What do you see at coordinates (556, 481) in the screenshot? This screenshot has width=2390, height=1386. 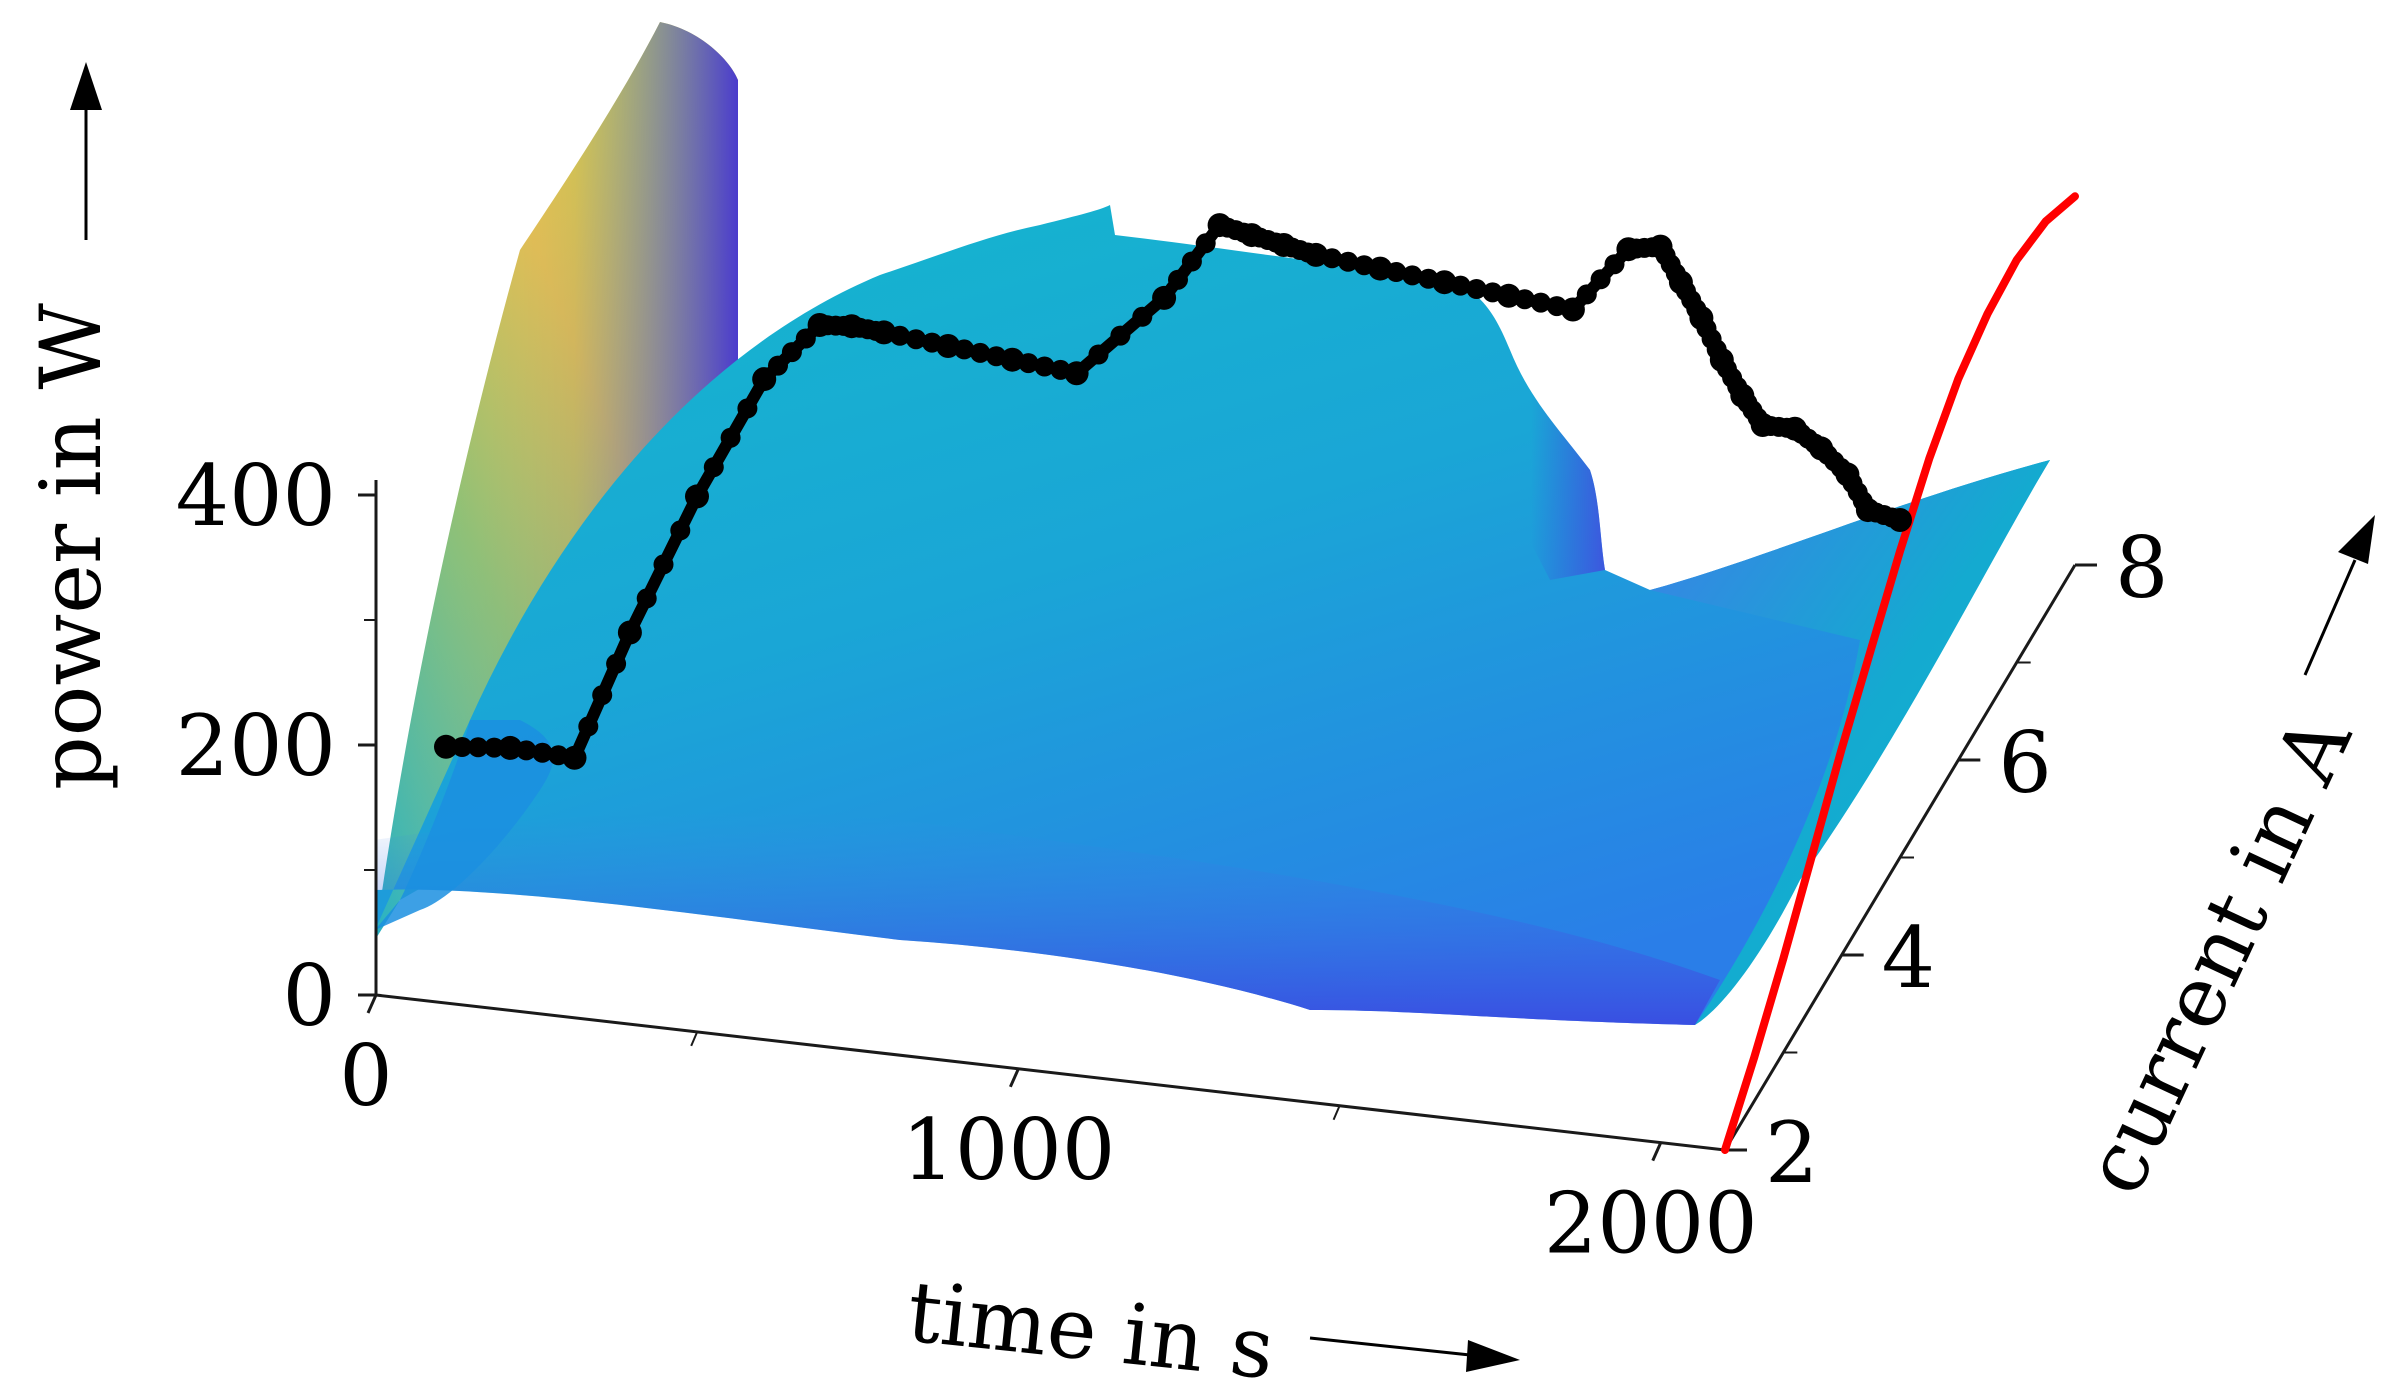 I see `surface-left-fold-shade` at bounding box center [556, 481].